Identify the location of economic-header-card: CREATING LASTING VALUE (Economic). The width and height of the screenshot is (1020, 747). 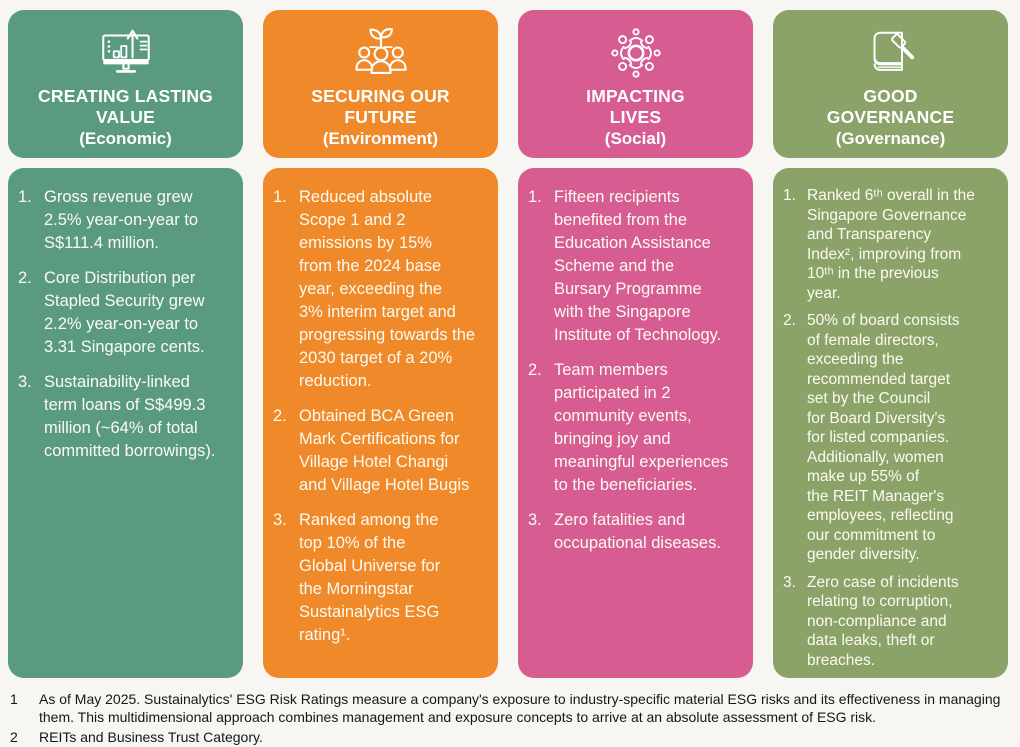
(125, 84).